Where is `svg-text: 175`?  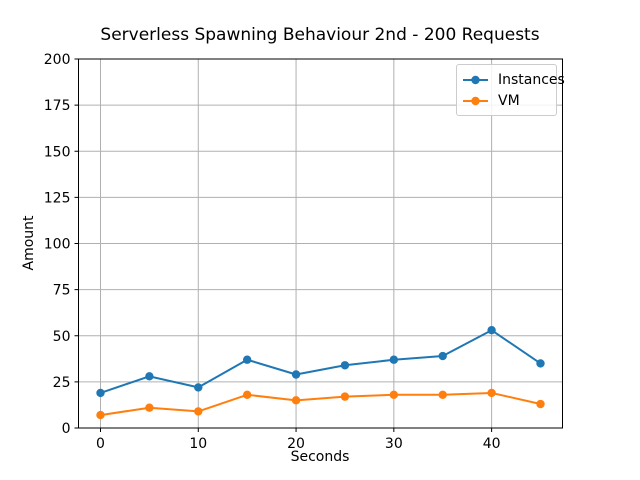
svg-text: 175 is located at coordinates (57, 106).